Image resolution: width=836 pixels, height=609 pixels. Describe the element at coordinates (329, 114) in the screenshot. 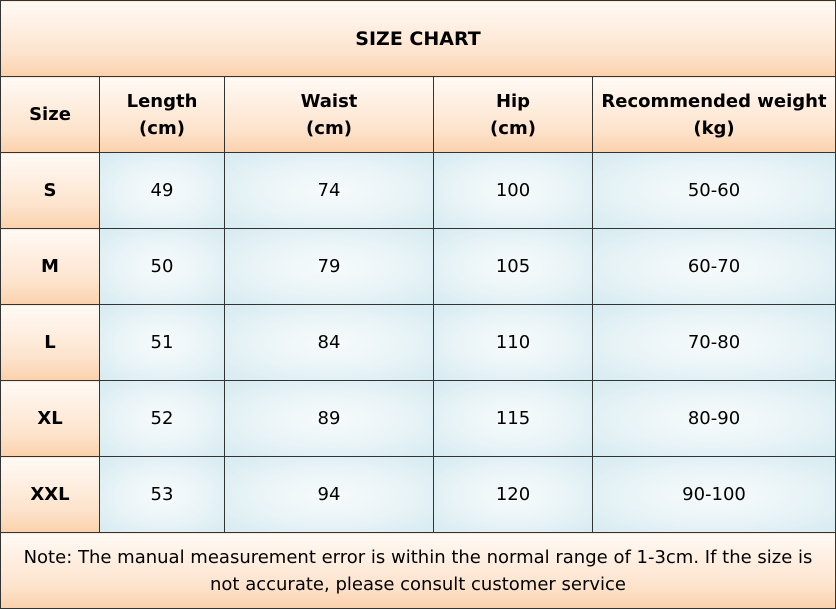

I see `header-cell: Waist (cm)` at that location.